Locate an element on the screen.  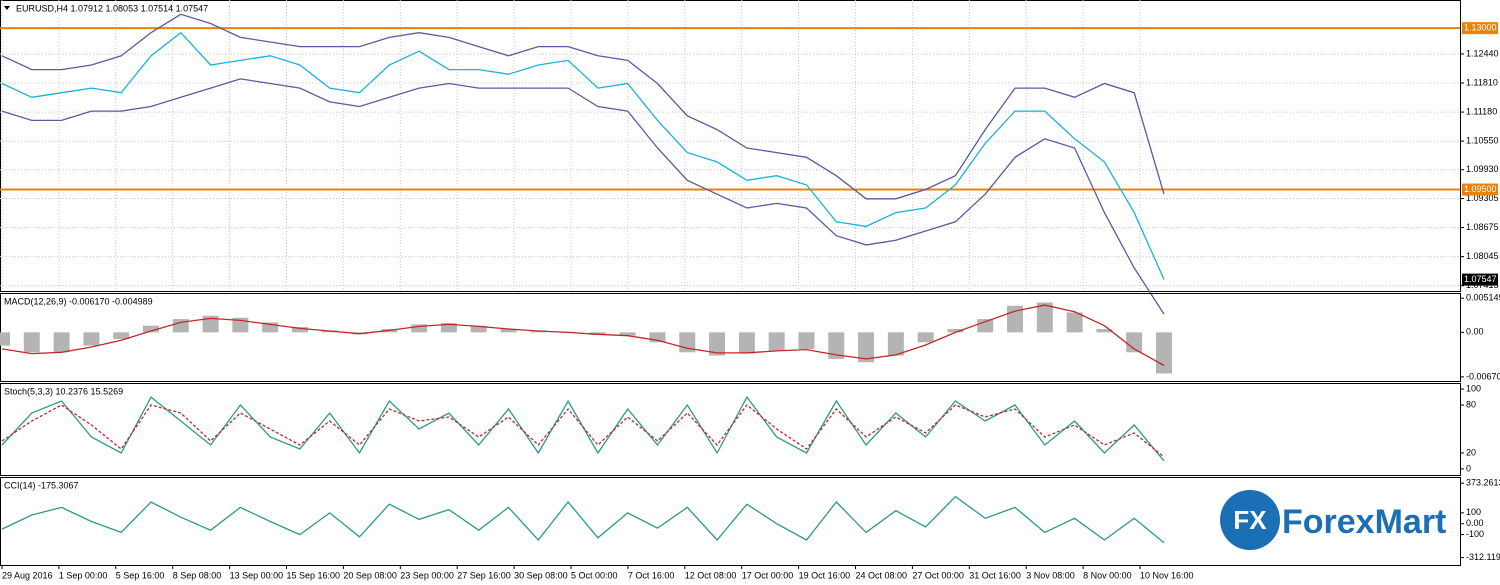
level-label: 1.13000 is located at coordinates (1480, 28).